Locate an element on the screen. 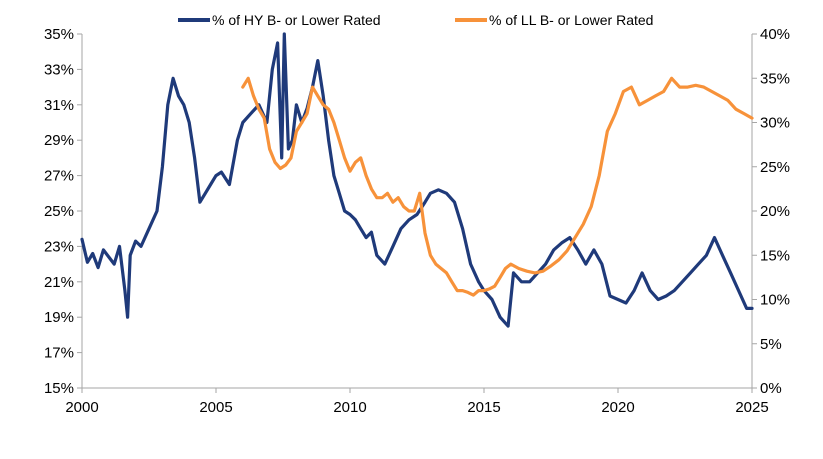 This screenshot has width=823, height=459. y2-tick-label: 5% is located at coordinates (771, 344).